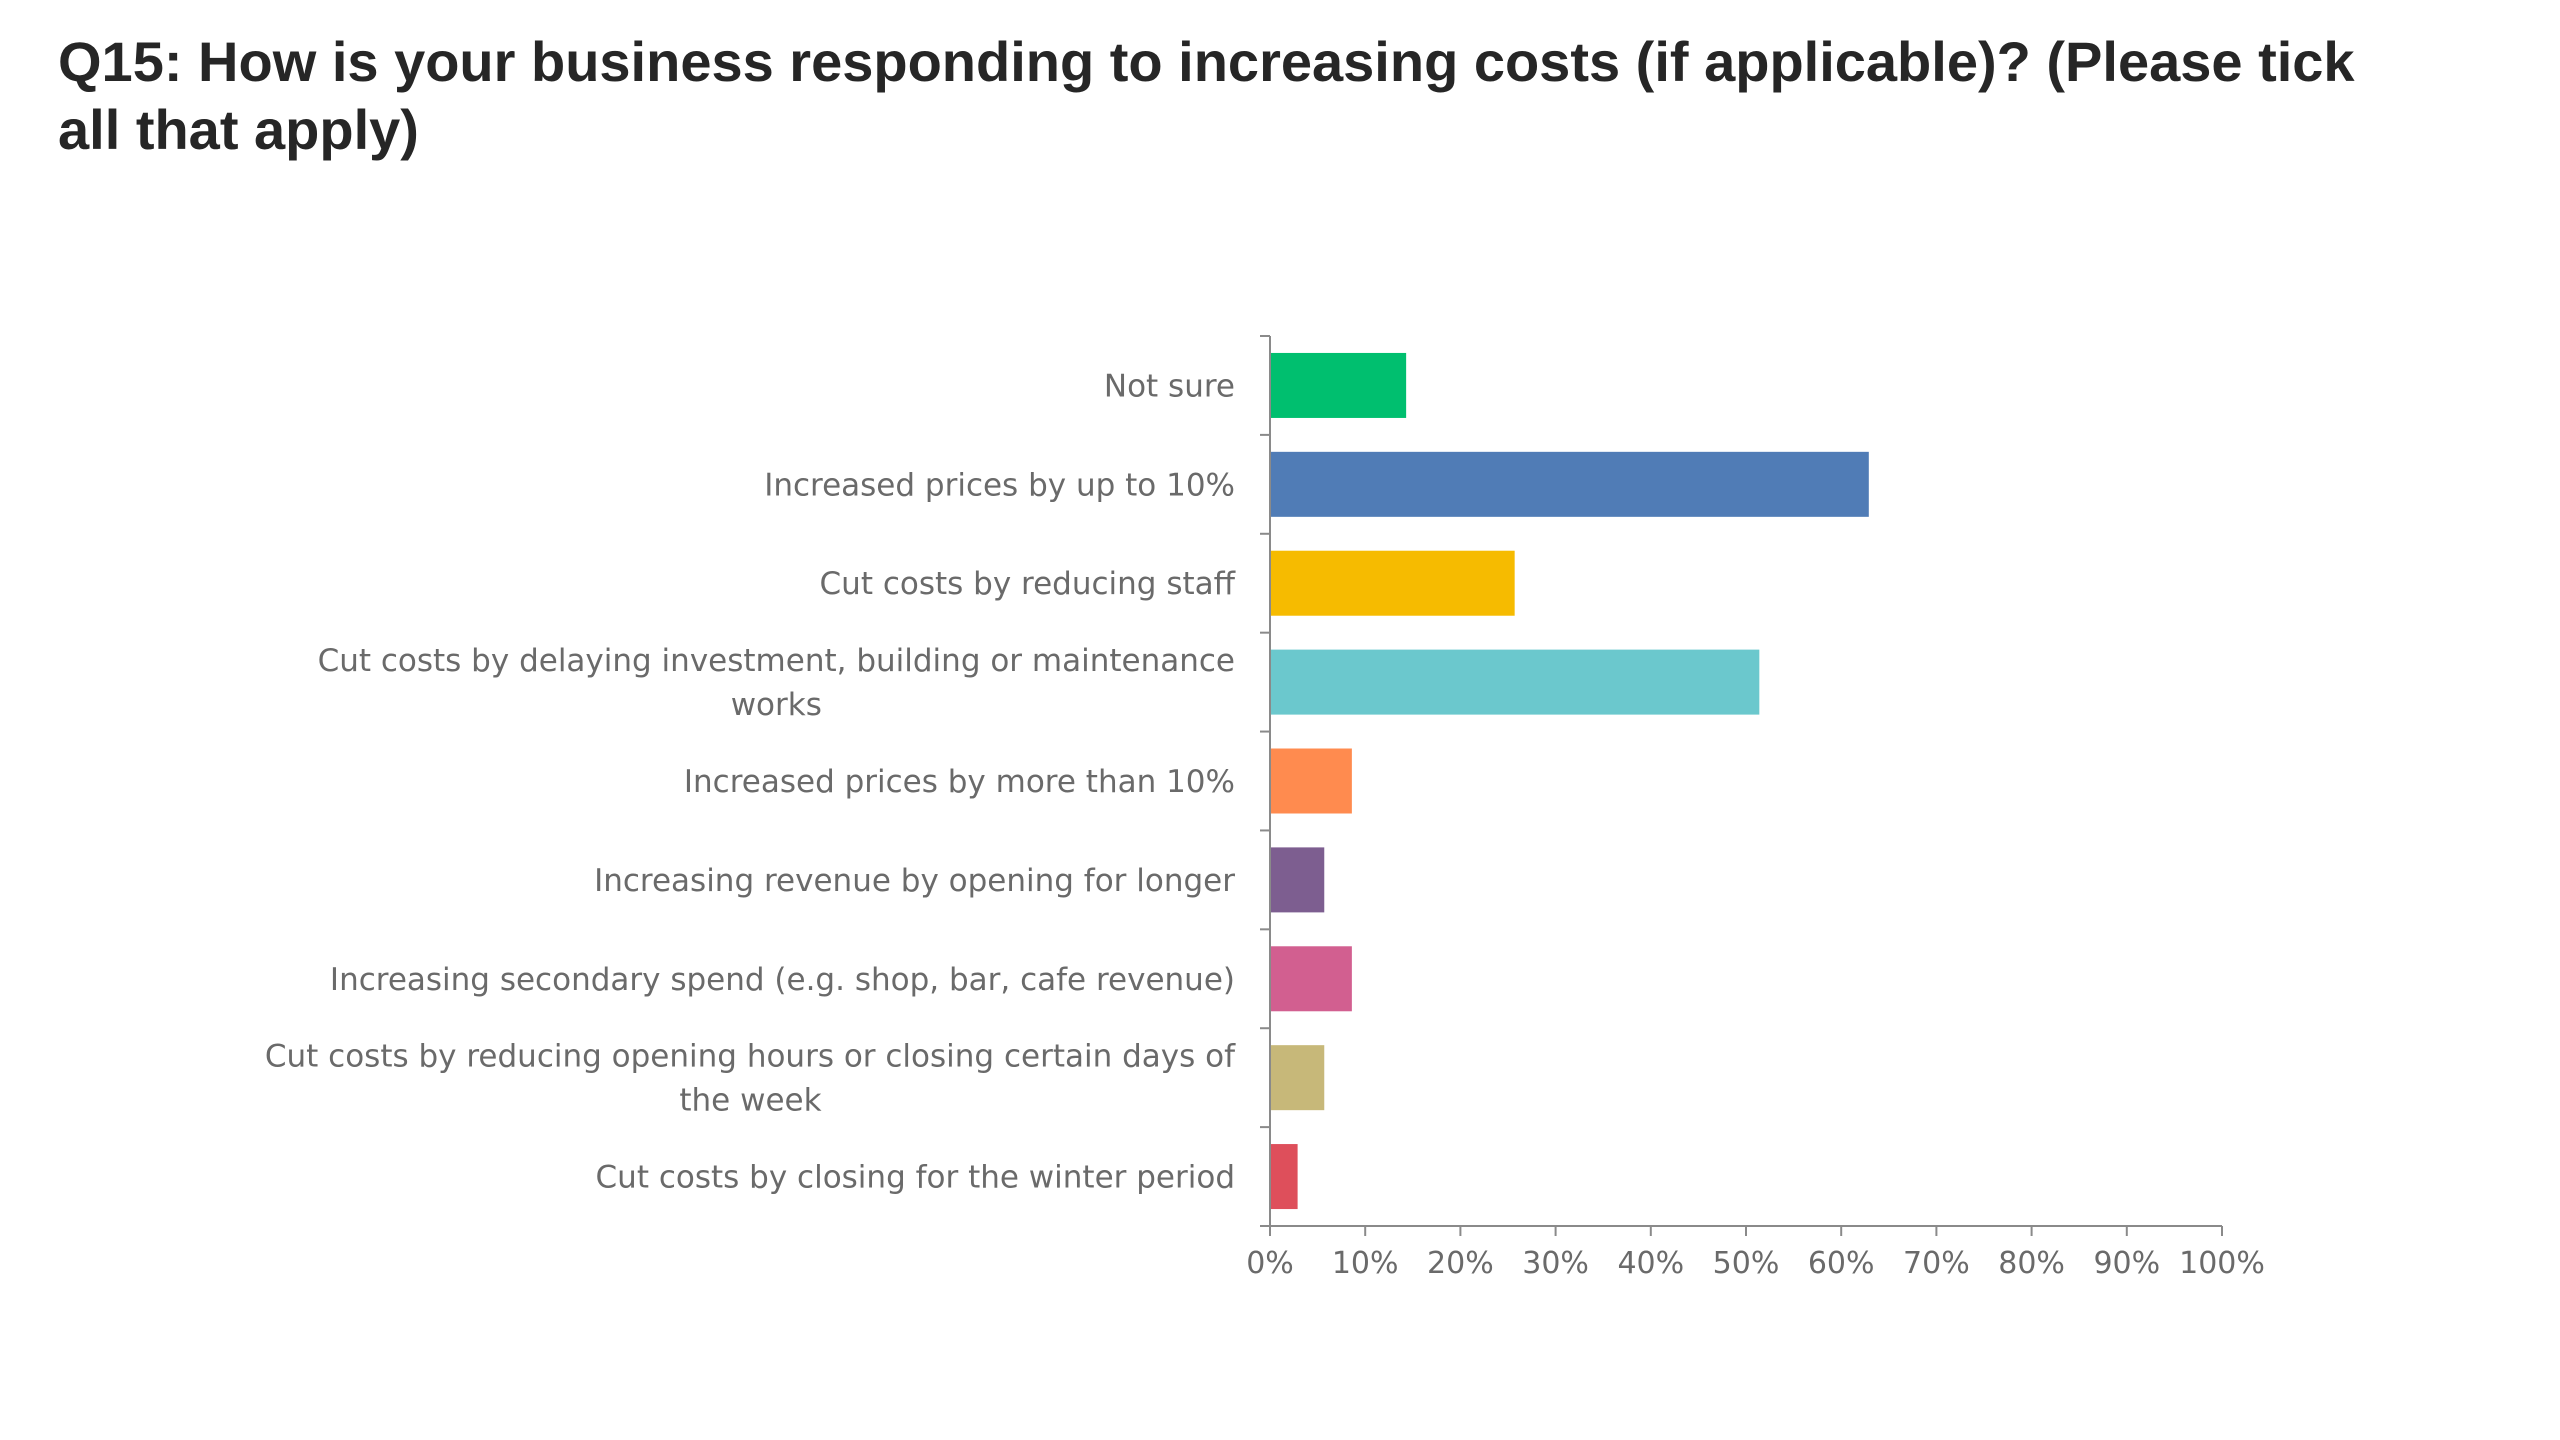  What do you see at coordinates (1169, 386) in the screenshot?
I see `category-label: Not sure` at bounding box center [1169, 386].